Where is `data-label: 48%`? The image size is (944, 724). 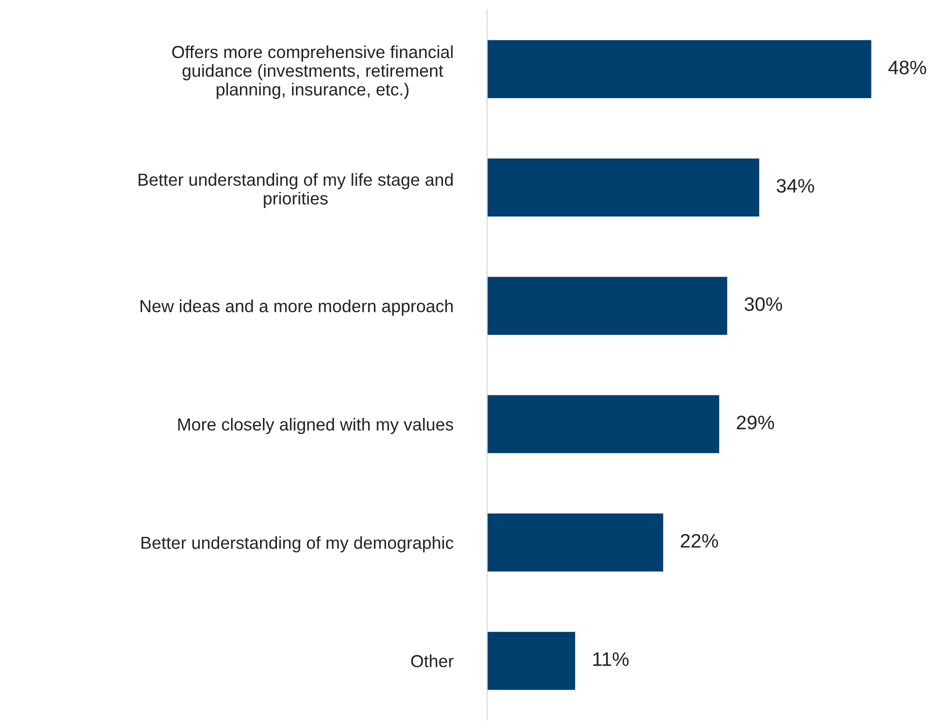 data-label: 48% is located at coordinates (907, 67).